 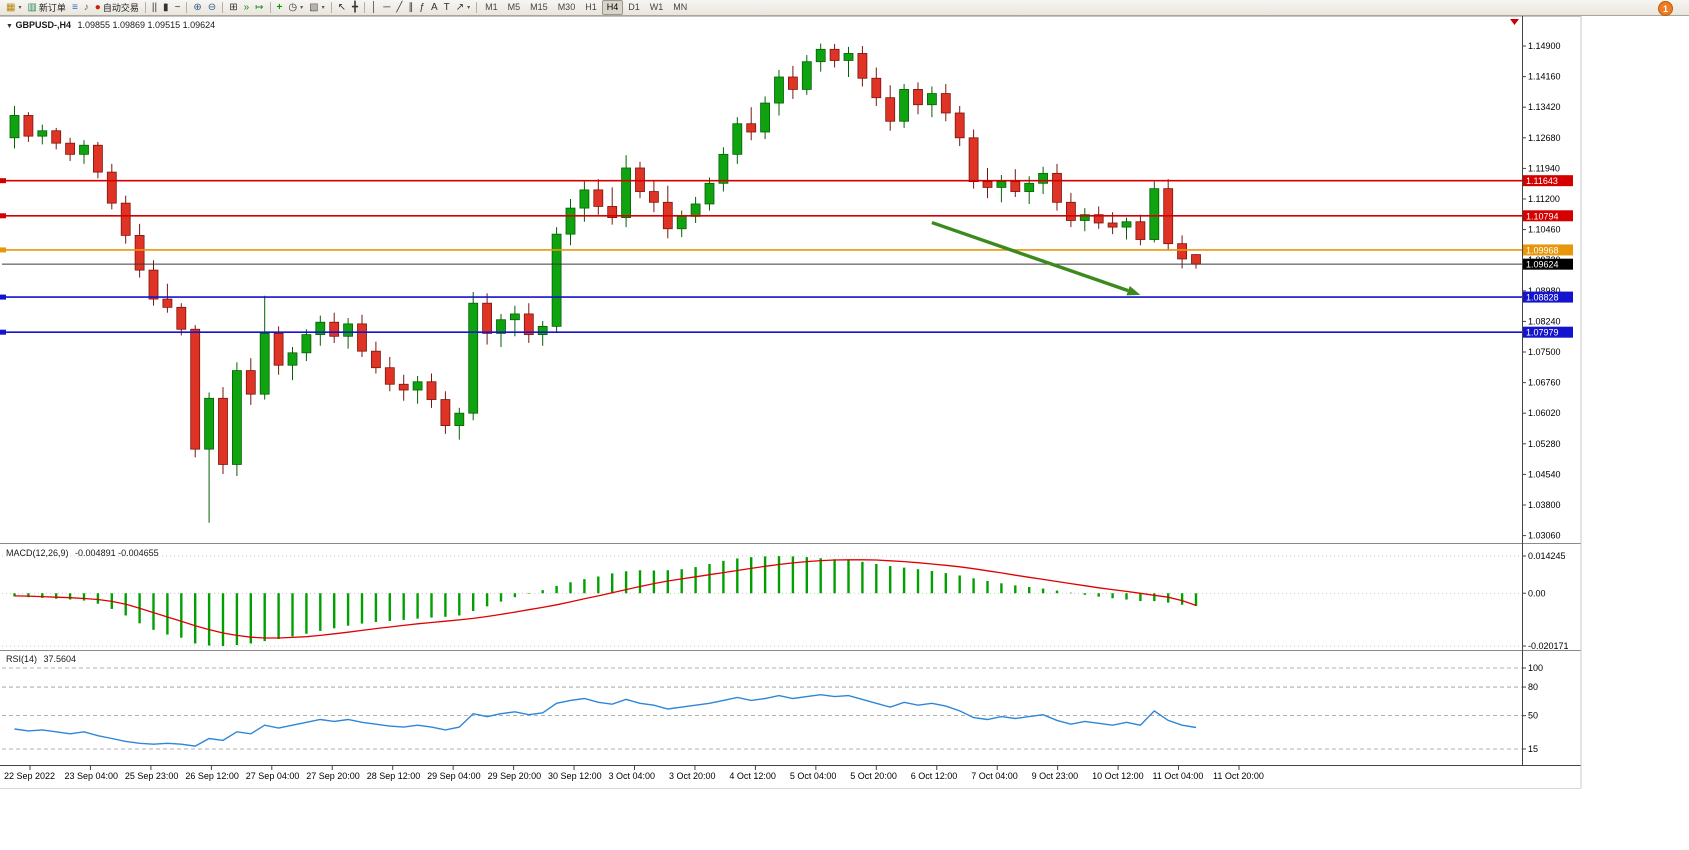 I want to click on indicators-button: +, so click(x=280, y=8).